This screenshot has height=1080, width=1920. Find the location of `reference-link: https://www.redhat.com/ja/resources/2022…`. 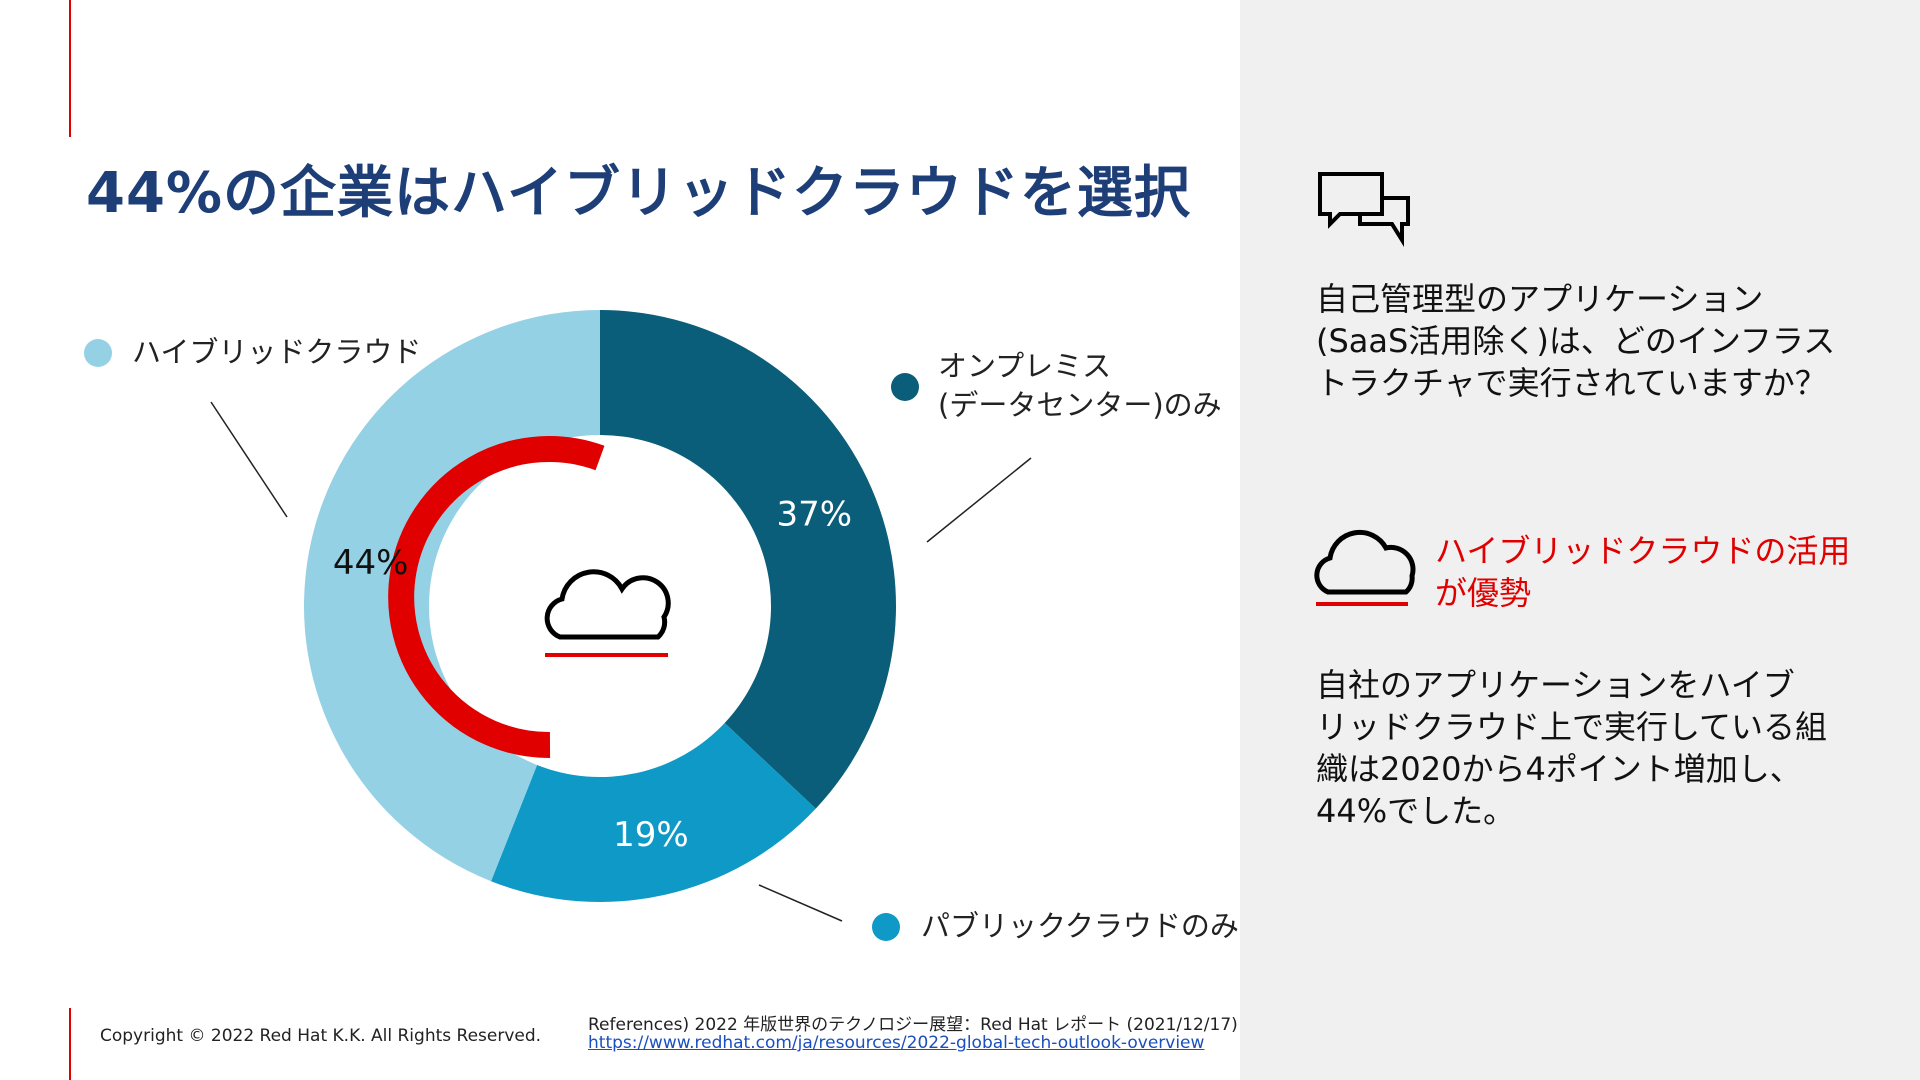

reference-link: https://www.redhat.com/ja/resources/2022… is located at coordinates (896, 1043).